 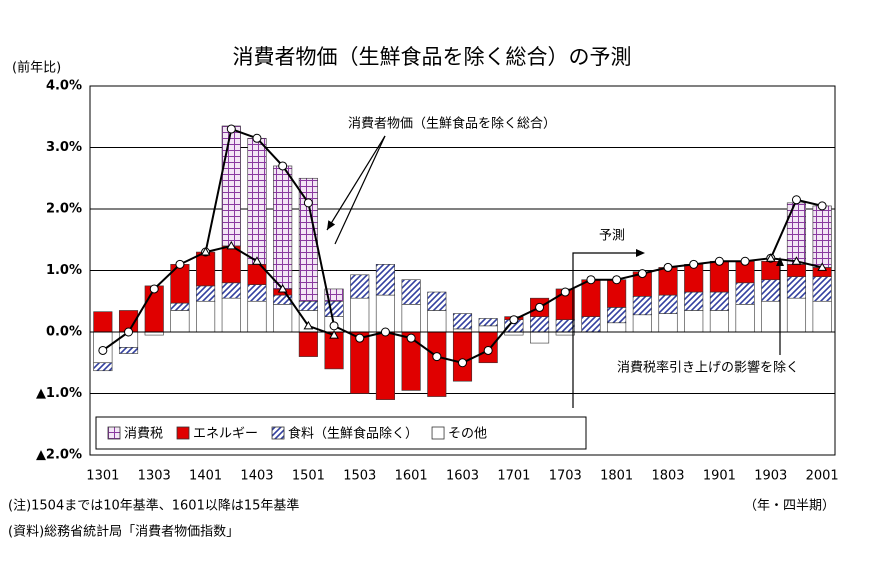 What do you see at coordinates (719, 476) in the screenshot?
I see `x-tick-label: 1901` at bounding box center [719, 476].